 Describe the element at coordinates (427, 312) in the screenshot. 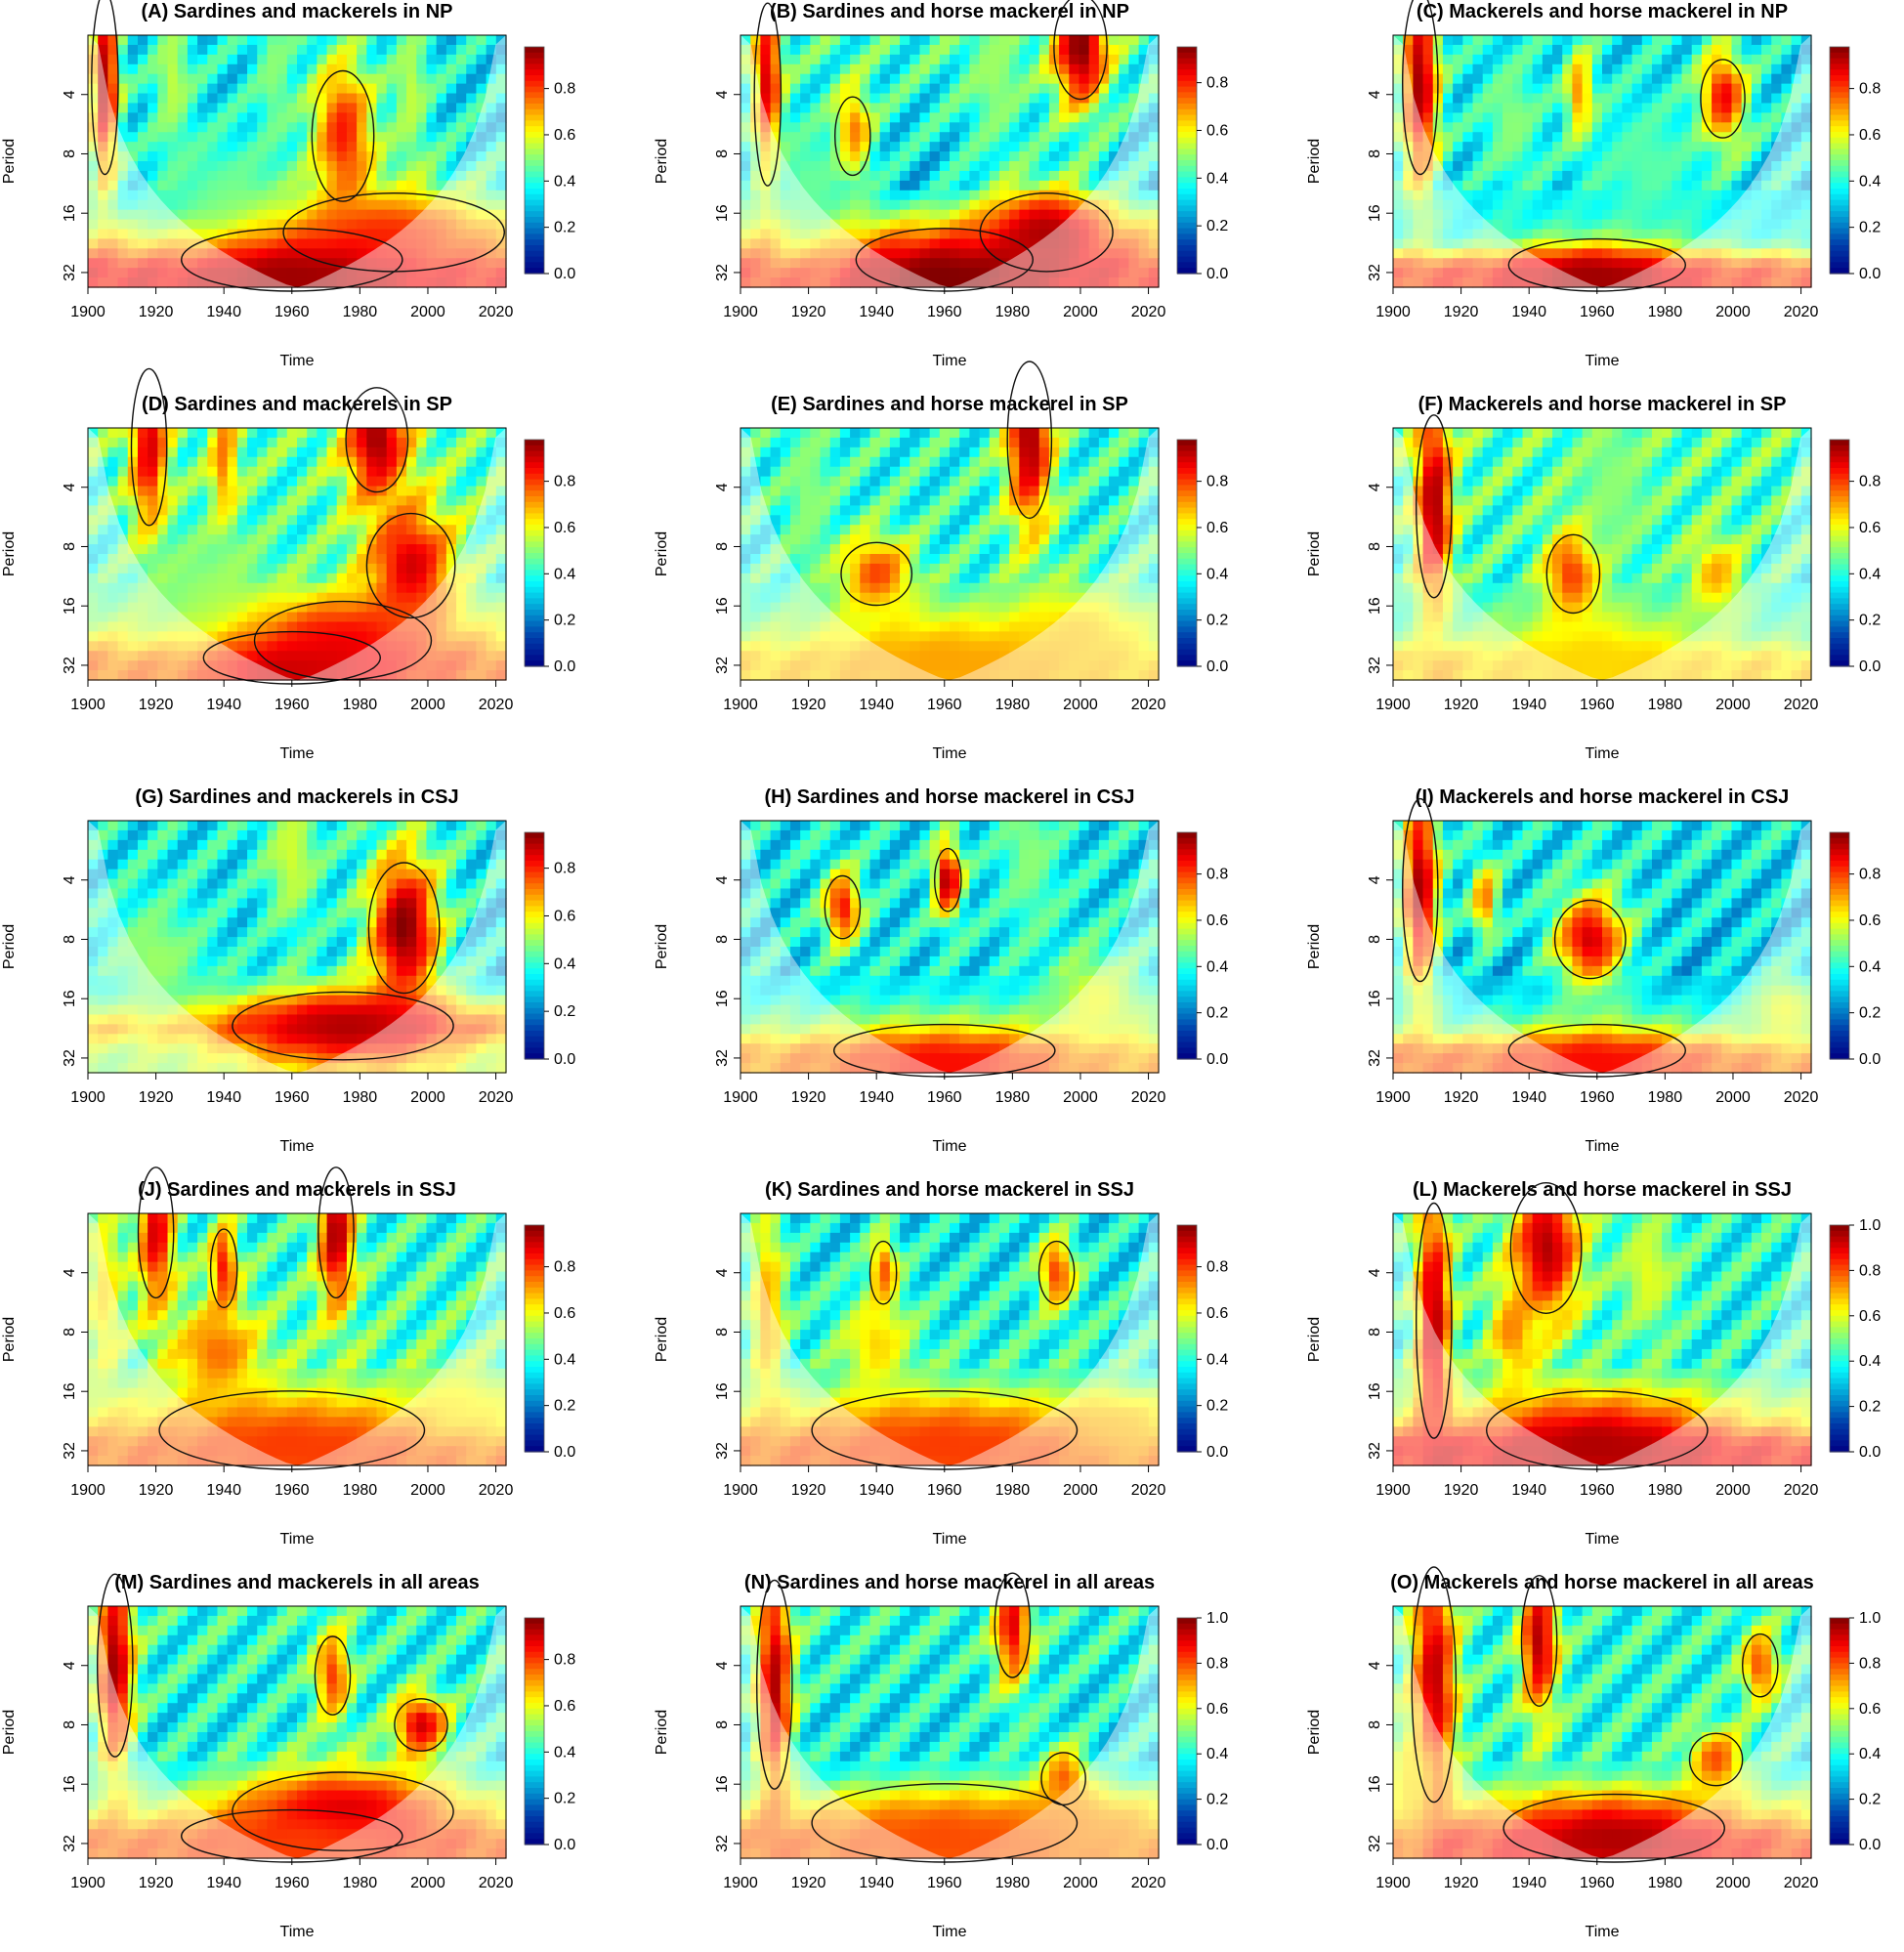

I see `x-tick-label: 2000` at that location.